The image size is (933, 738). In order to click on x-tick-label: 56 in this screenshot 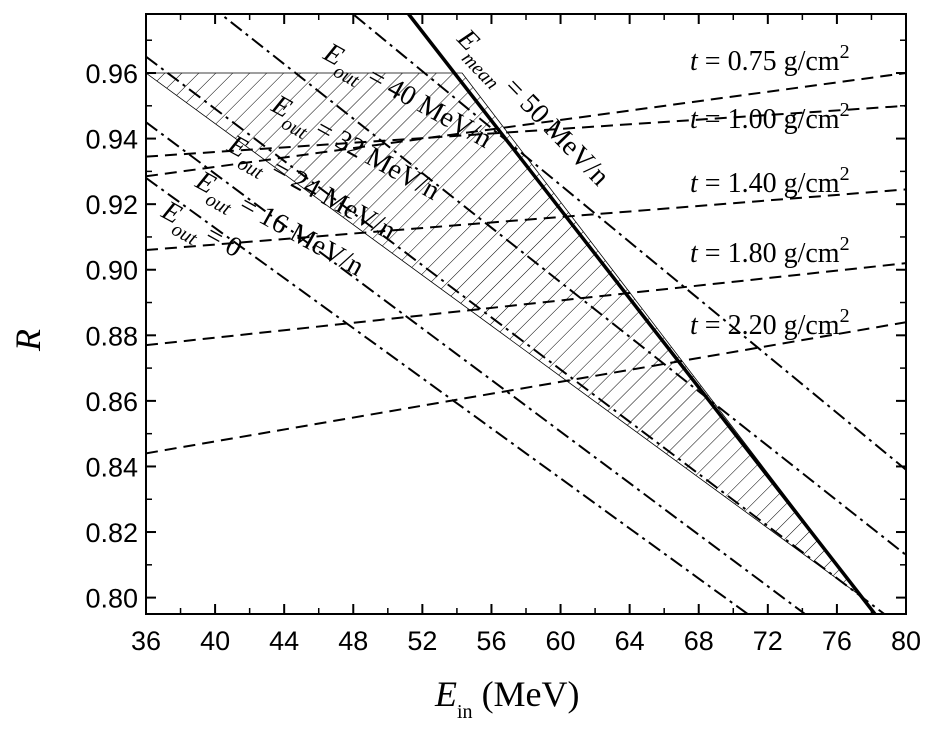, I will do `click(491, 641)`.